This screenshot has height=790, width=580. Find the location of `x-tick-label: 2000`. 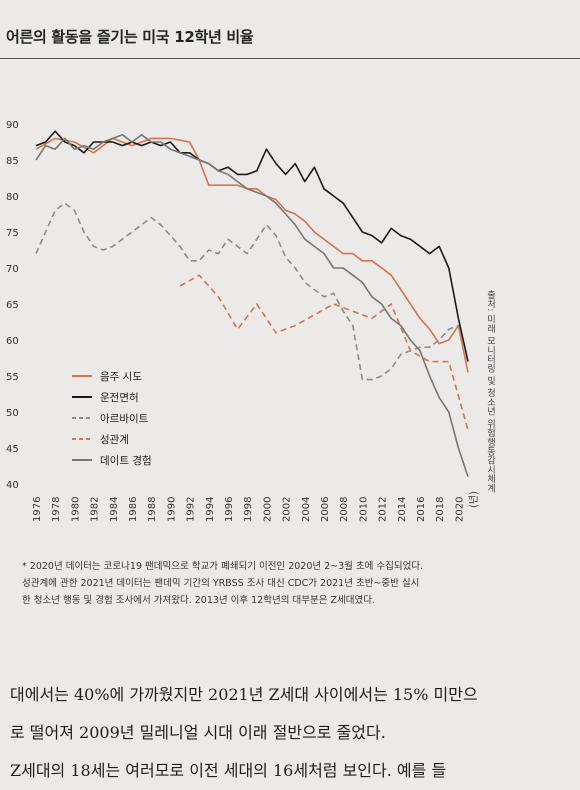

x-tick-label: 2000 is located at coordinates (267, 509).